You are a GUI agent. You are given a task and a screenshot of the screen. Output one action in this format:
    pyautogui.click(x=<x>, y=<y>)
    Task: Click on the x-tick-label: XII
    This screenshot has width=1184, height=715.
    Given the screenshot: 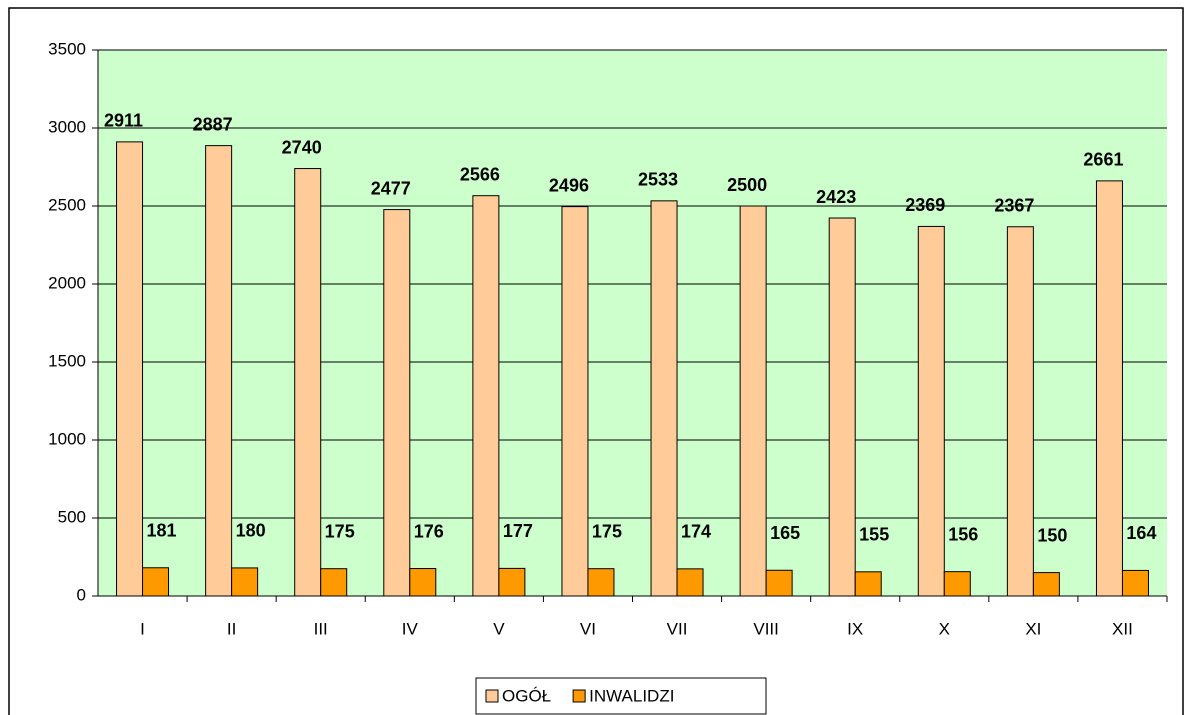 What is the action you would take?
    pyautogui.click(x=1122, y=628)
    